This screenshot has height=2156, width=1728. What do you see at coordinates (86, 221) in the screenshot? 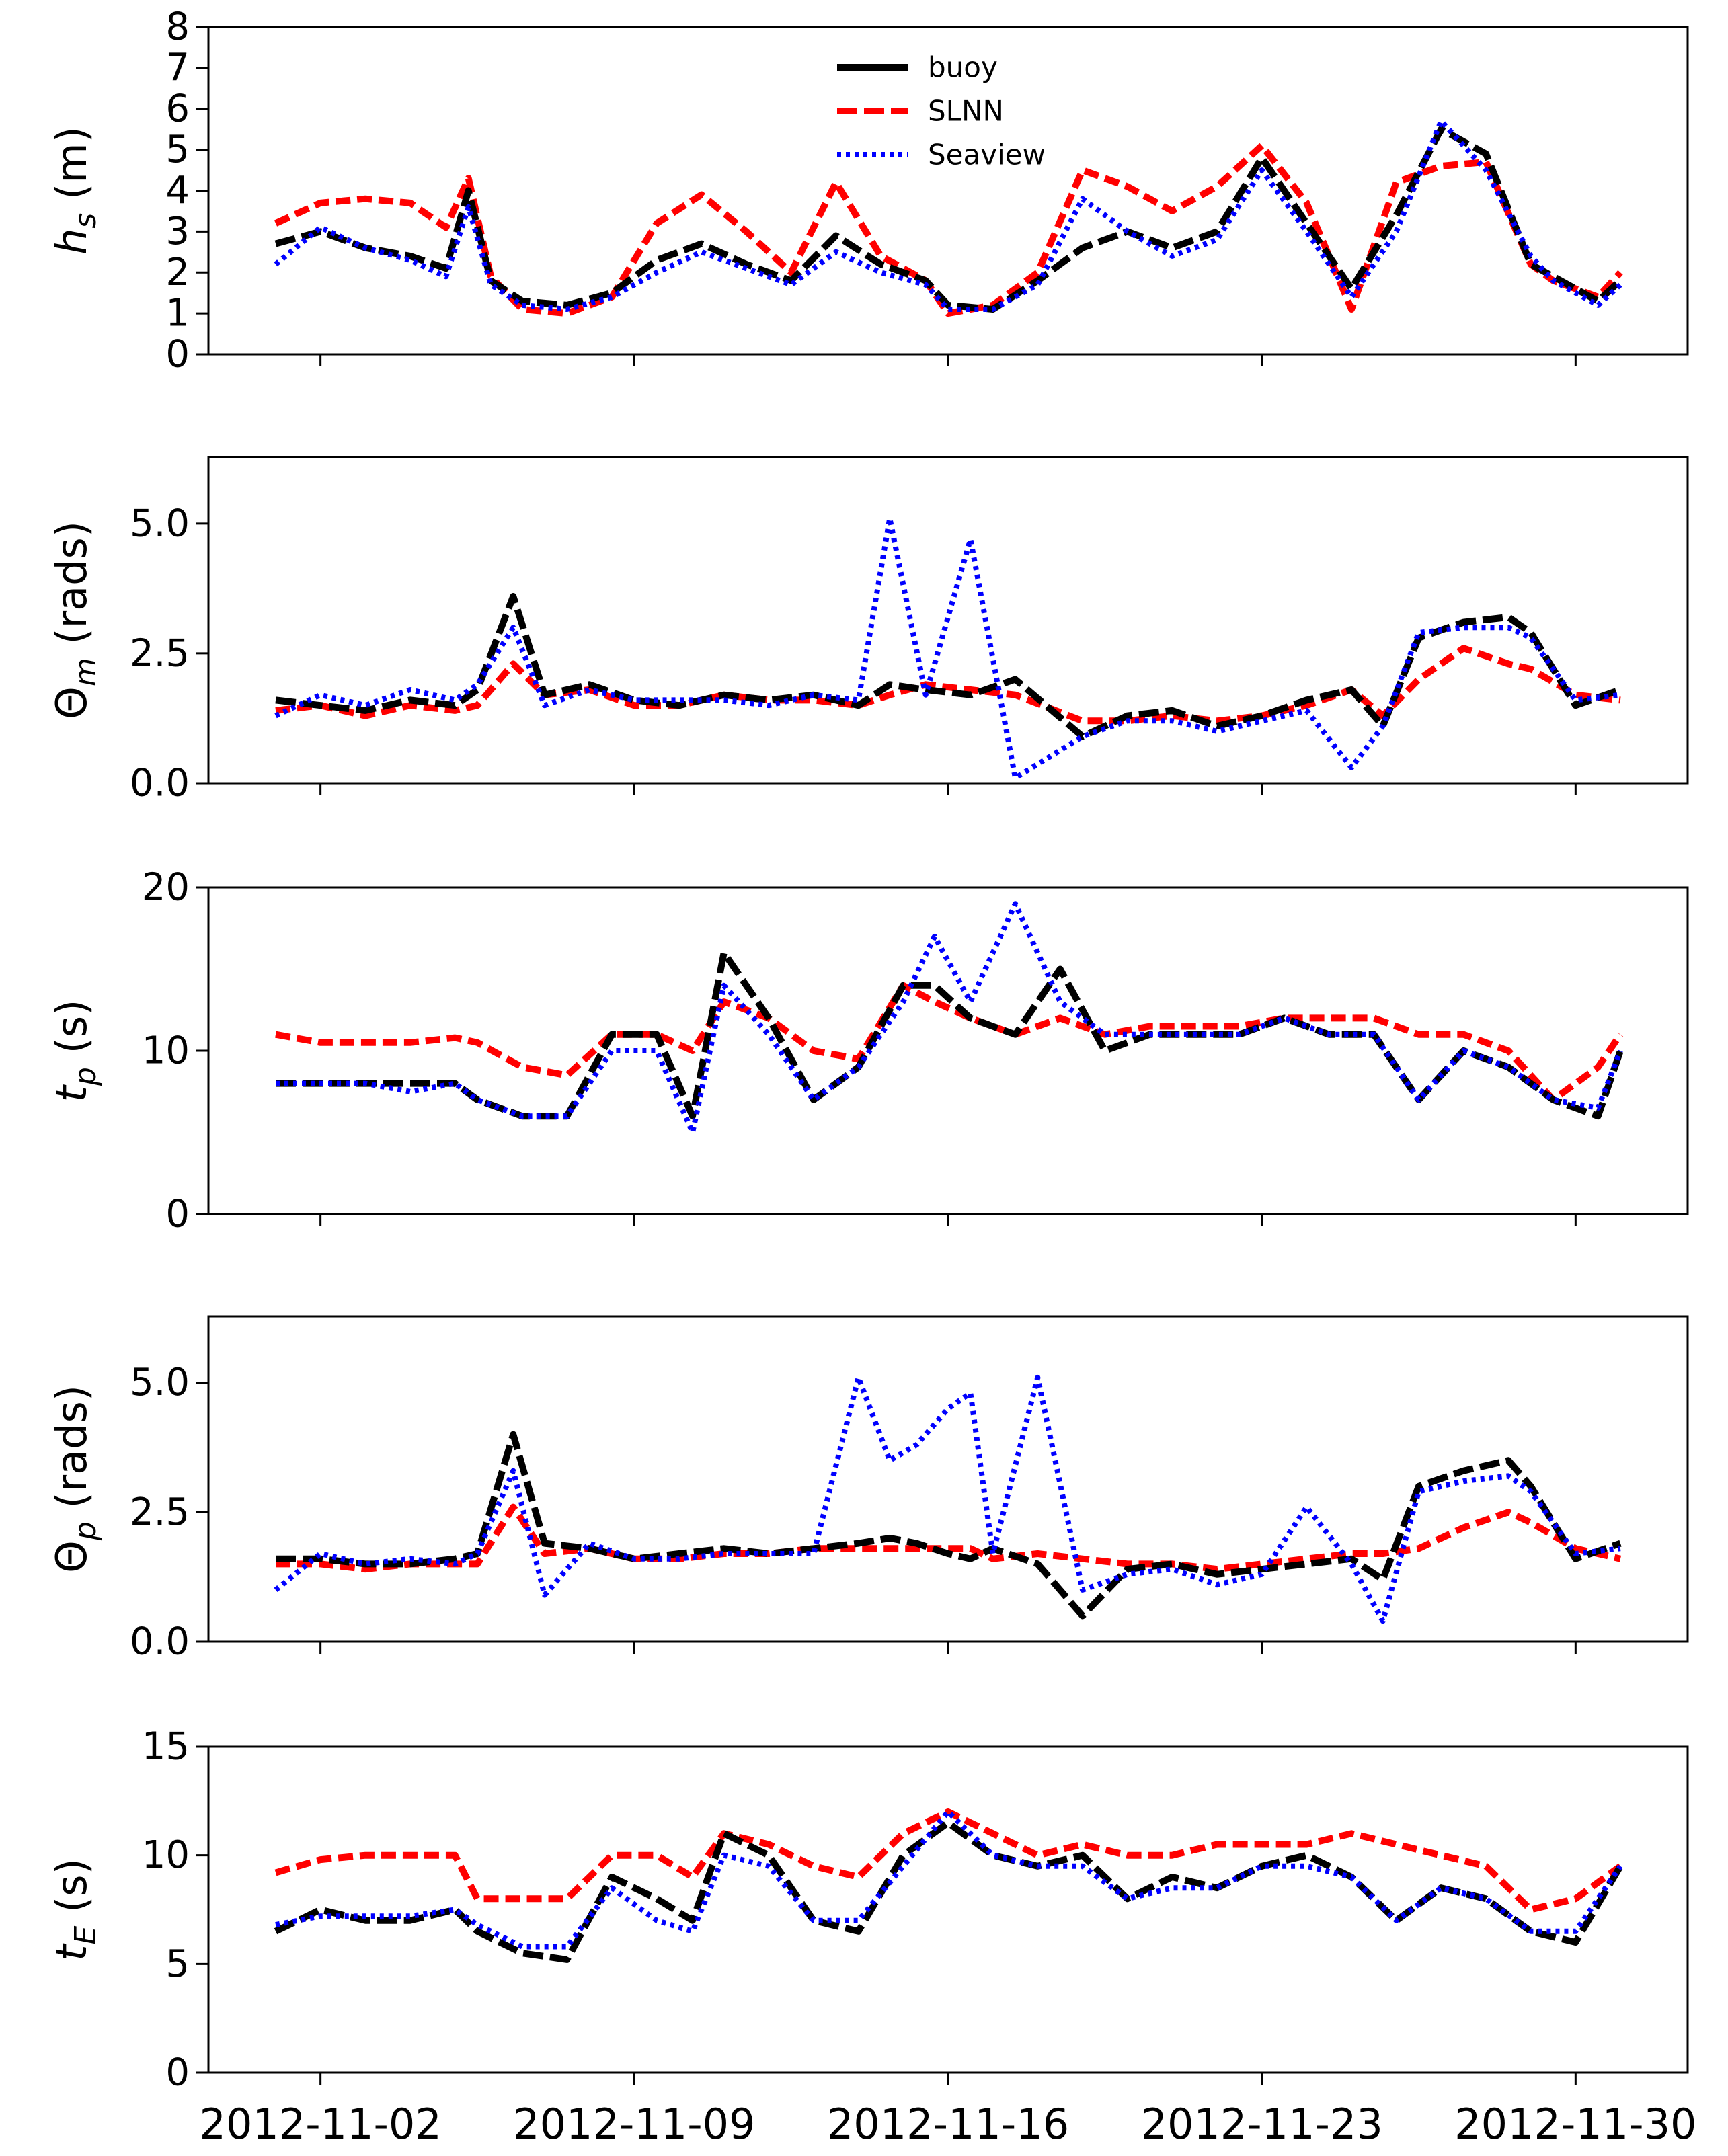
I see `y-axis-label-subscript: s` at bounding box center [86, 221].